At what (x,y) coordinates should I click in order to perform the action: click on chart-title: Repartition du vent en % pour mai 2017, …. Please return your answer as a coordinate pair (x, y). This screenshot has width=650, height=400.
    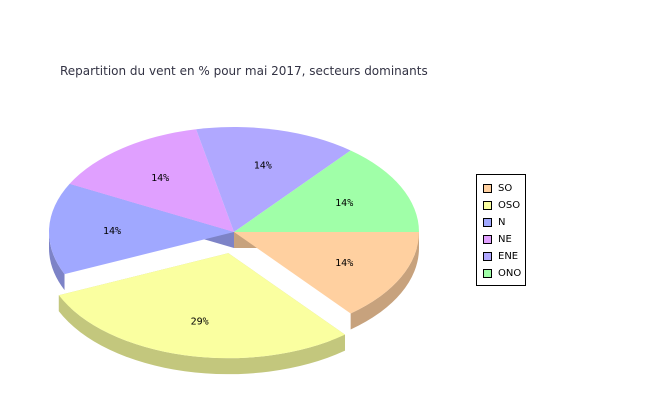
    Looking at the image, I should click on (244, 71).